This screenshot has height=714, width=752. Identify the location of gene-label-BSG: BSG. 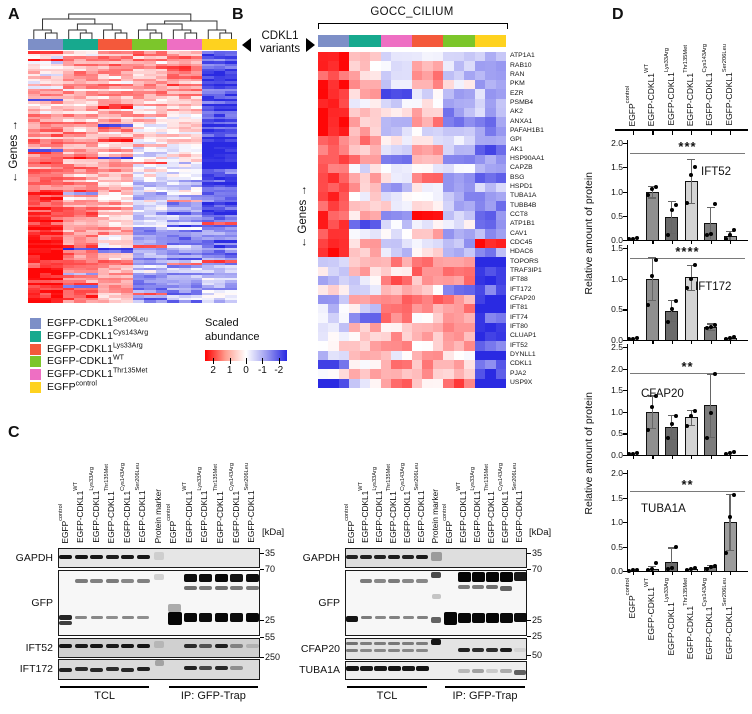
(517, 177).